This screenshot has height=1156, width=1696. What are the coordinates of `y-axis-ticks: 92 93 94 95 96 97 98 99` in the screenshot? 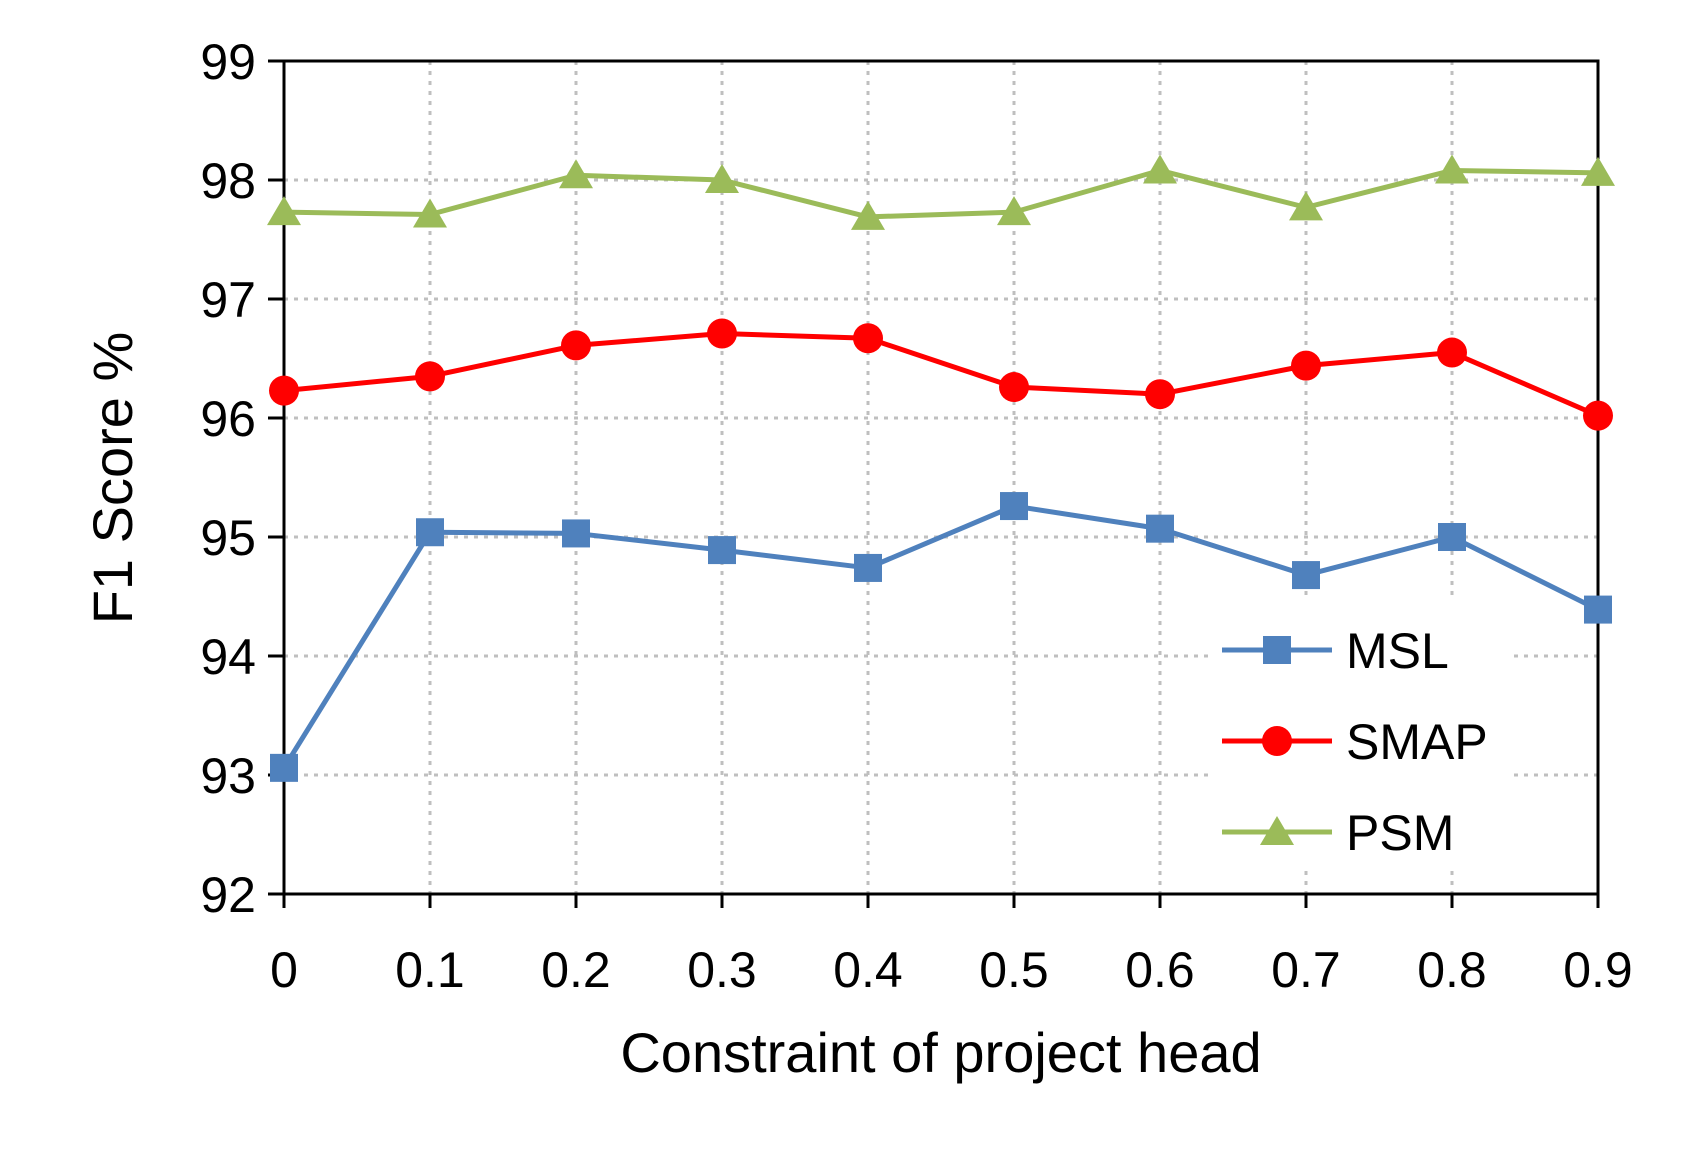 It's located at (242, 478).